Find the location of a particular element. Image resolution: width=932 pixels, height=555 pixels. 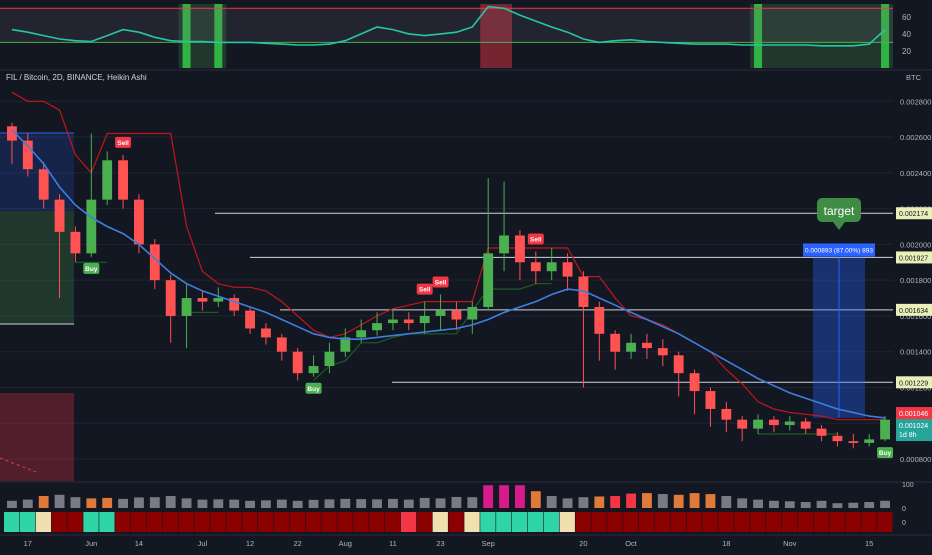

y-tick-label: 0.002400 is located at coordinates (915, 173).